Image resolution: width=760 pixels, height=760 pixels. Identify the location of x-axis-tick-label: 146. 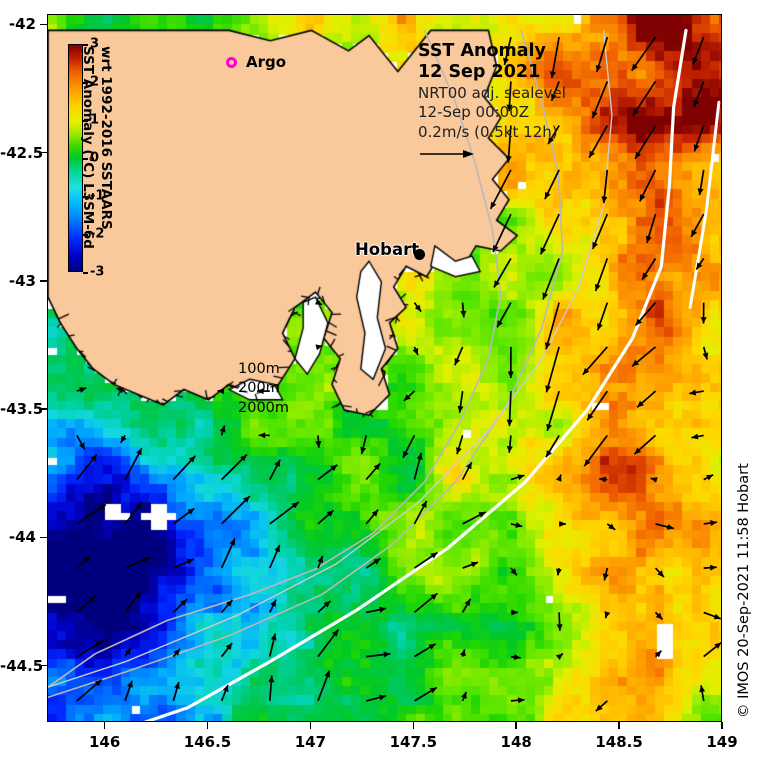
(104, 742).